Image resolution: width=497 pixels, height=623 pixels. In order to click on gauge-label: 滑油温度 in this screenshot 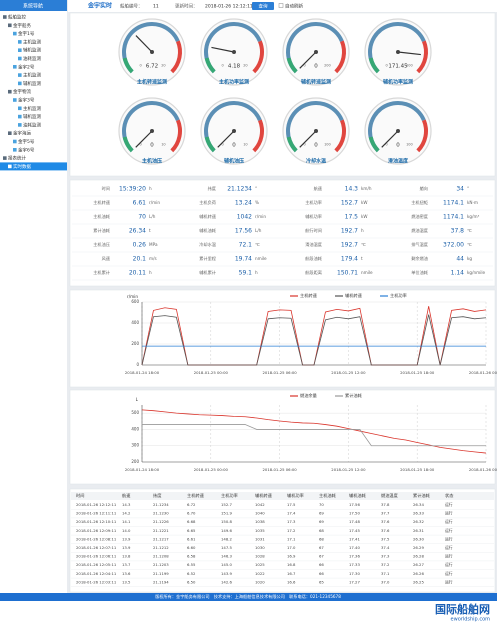, I will do `click(398, 161)`.